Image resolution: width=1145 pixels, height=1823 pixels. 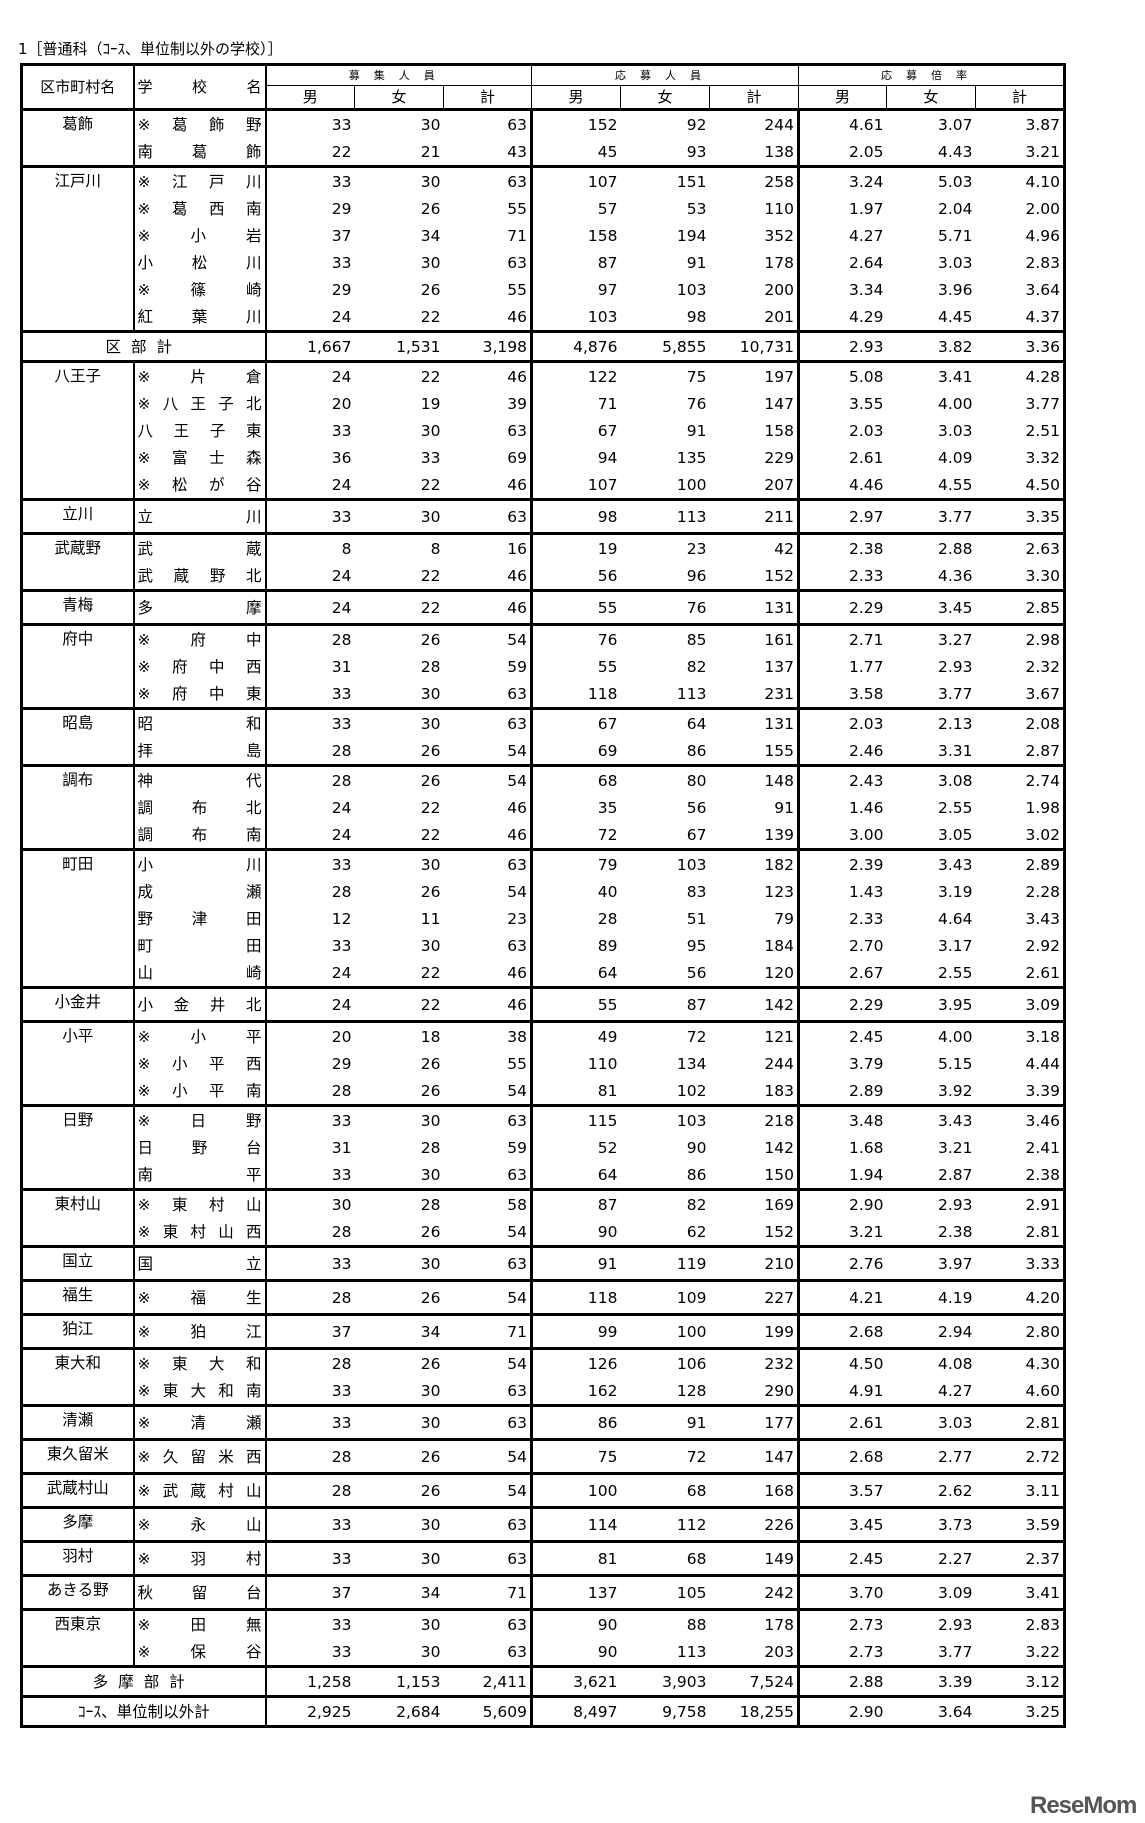 I want to click on cell-value: 4.45, so click(x=955, y=316).